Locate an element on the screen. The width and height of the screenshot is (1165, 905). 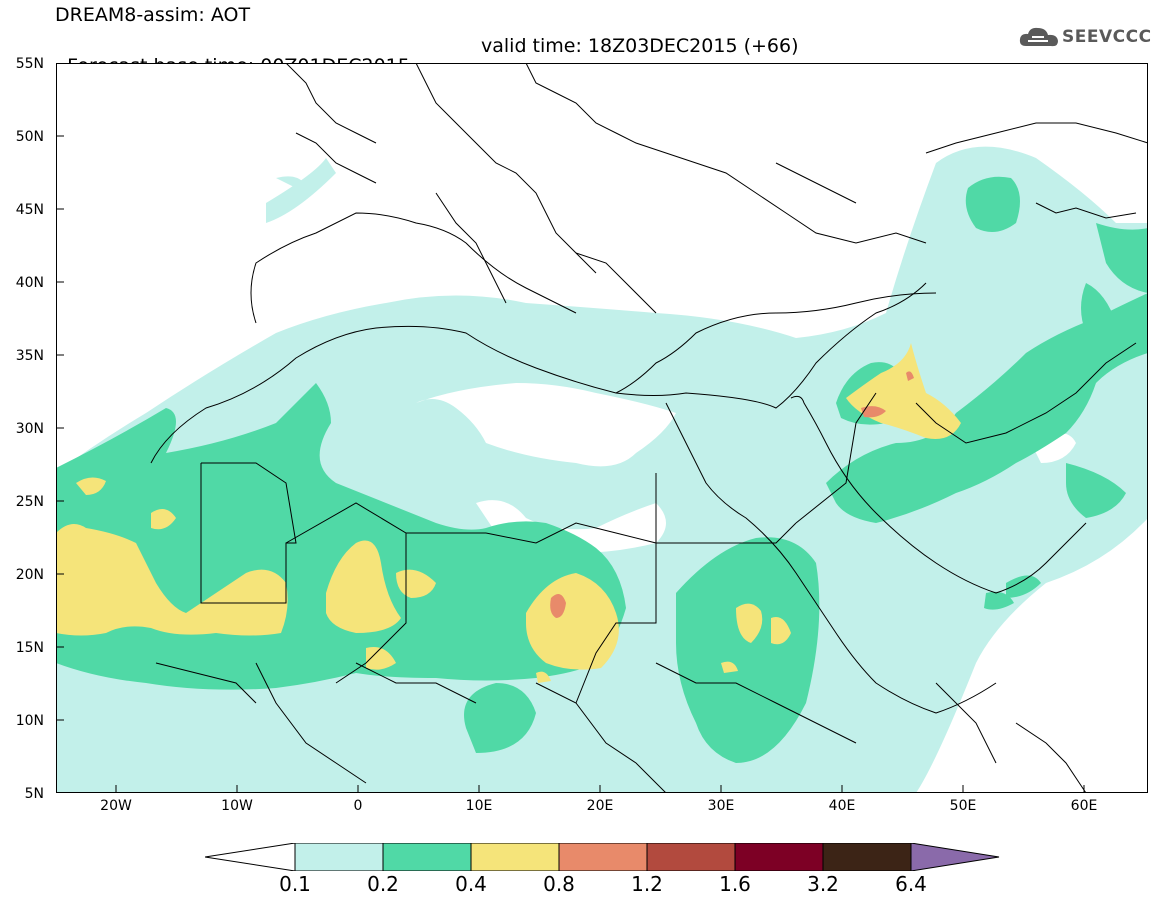
valid-time: valid time: 18Z03DEC2015 (+66) is located at coordinates (640, 46).